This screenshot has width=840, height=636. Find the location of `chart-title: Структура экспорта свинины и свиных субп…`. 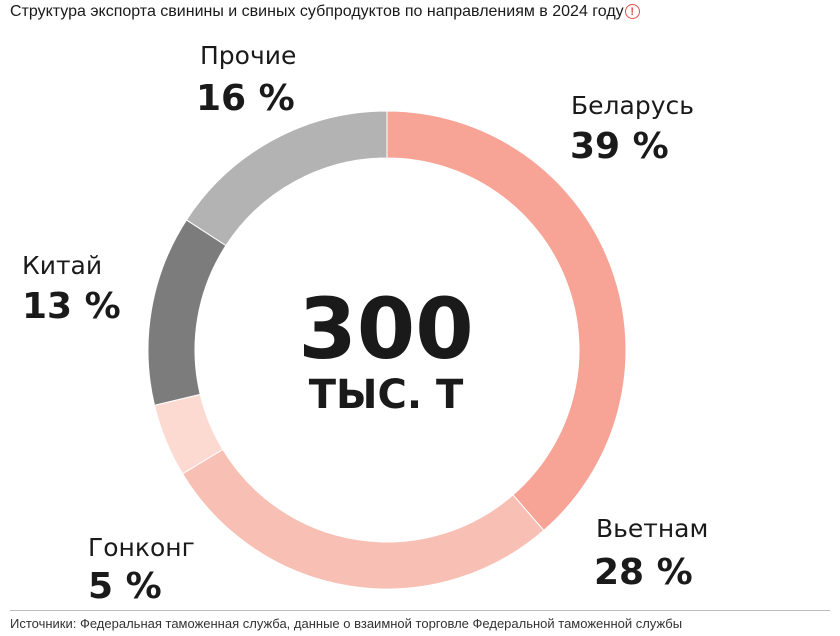

chart-title: Структура экспорта свинины и свиных субп… is located at coordinates (325, 12).